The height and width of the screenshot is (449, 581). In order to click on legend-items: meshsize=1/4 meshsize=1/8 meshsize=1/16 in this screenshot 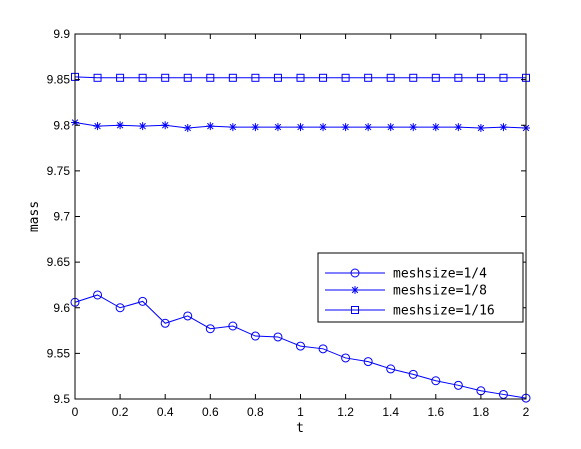, I will do `click(410, 293)`.